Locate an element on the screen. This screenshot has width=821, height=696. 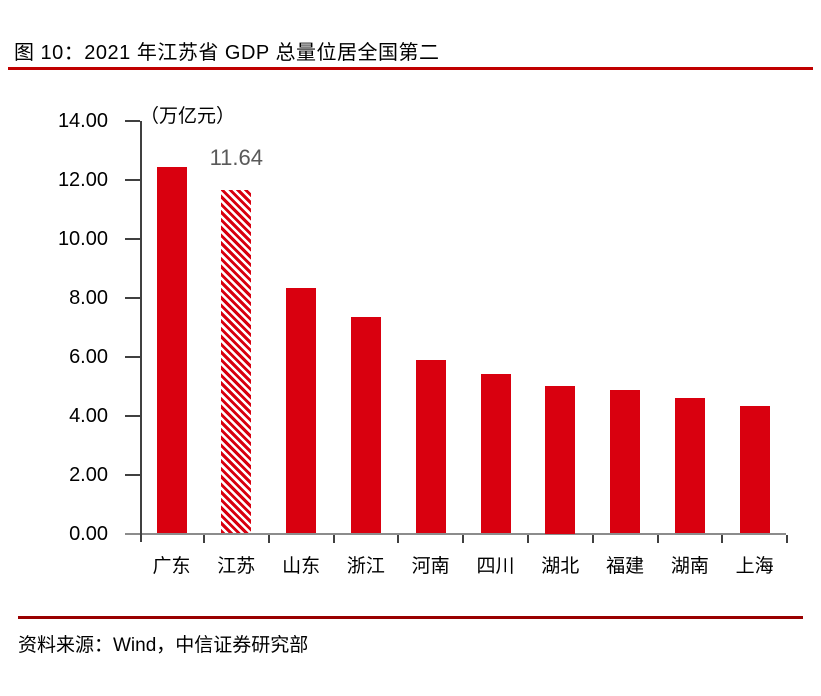
y-tick-label: 14.00 is located at coordinates (82, 120).